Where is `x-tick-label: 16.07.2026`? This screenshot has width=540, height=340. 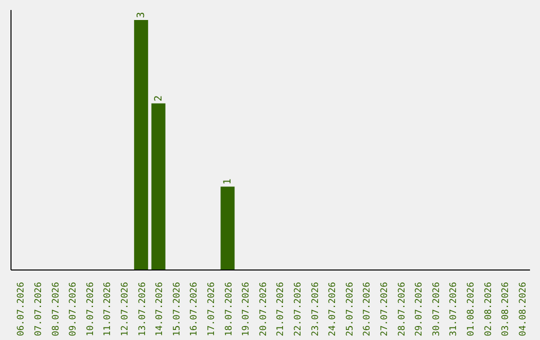
x-tick-label: 16.07.2026 is located at coordinates (195, 309).